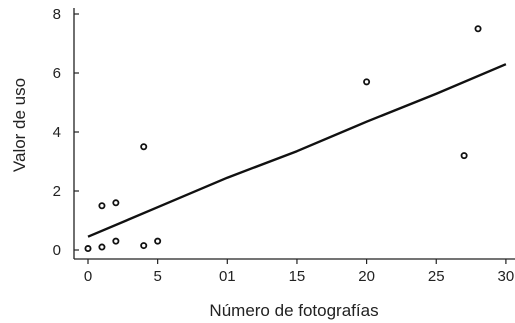  What do you see at coordinates (57, 191) in the screenshot?
I see `y-tick-label: 2` at bounding box center [57, 191].